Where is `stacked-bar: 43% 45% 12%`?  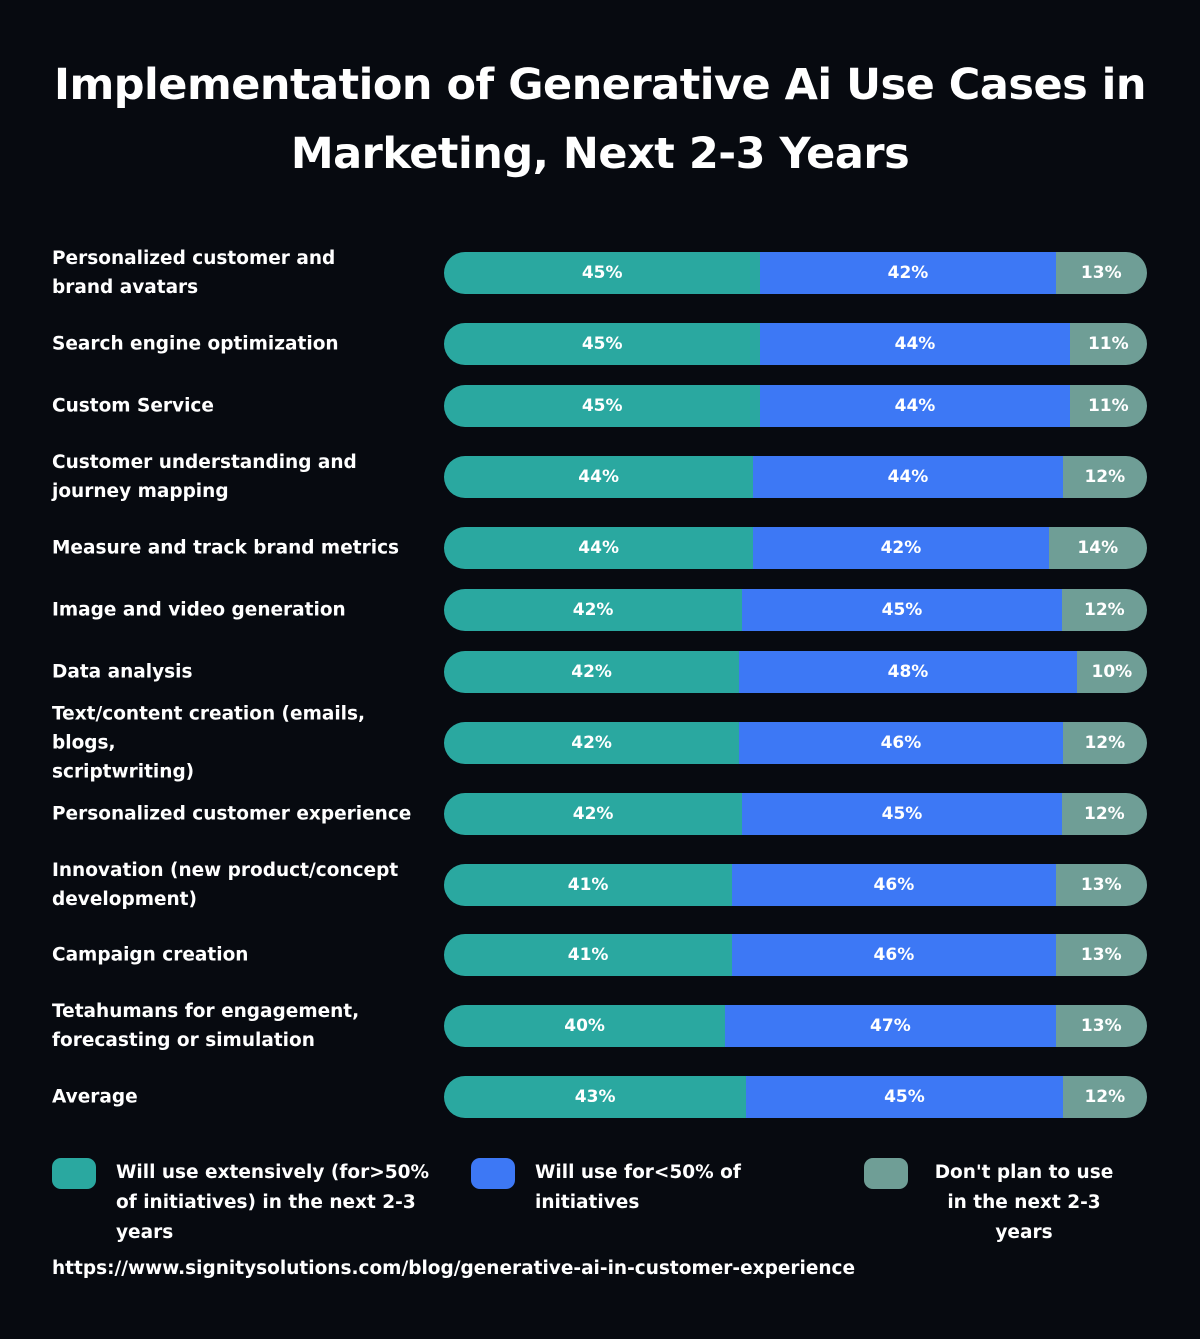
stacked-bar: 43% 45% 12% is located at coordinates (795, 1097).